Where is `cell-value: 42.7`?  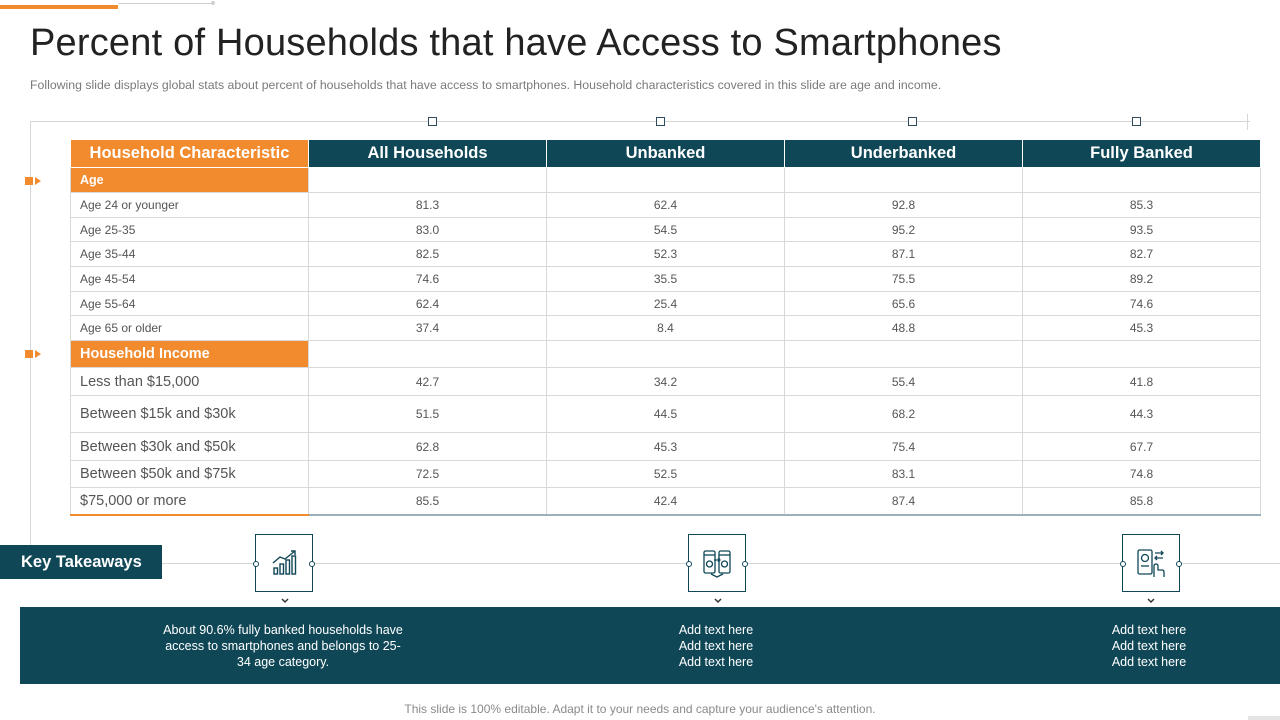
cell-value: 42.7 is located at coordinates (427, 382).